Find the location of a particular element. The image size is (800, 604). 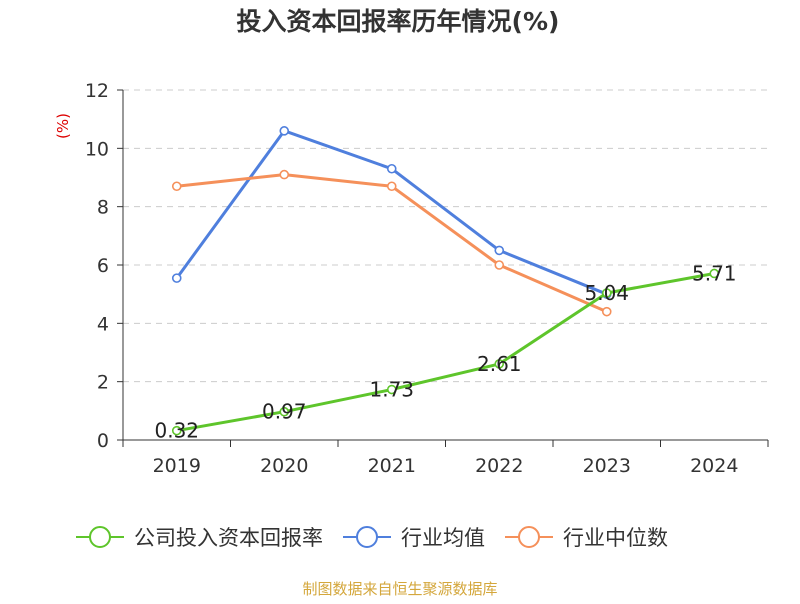

legend-label-1: 行业均值 is located at coordinates (443, 538).